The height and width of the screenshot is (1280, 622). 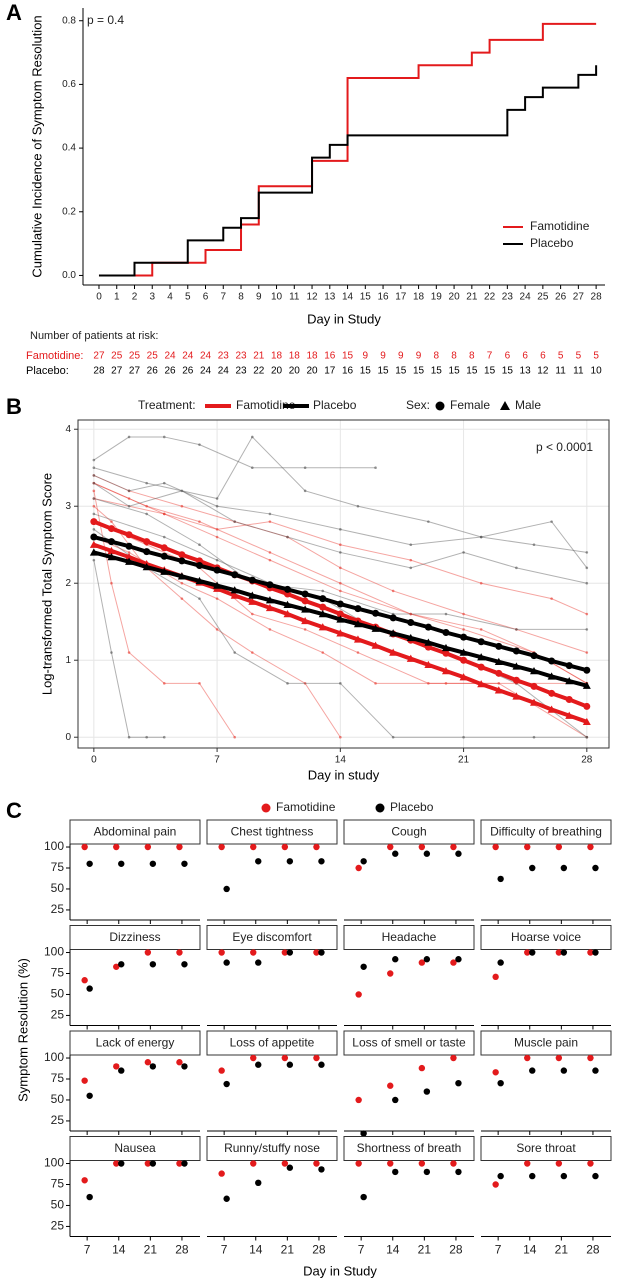 I want to click on strip-title: Shortness of breath, so click(x=409, y=1148).